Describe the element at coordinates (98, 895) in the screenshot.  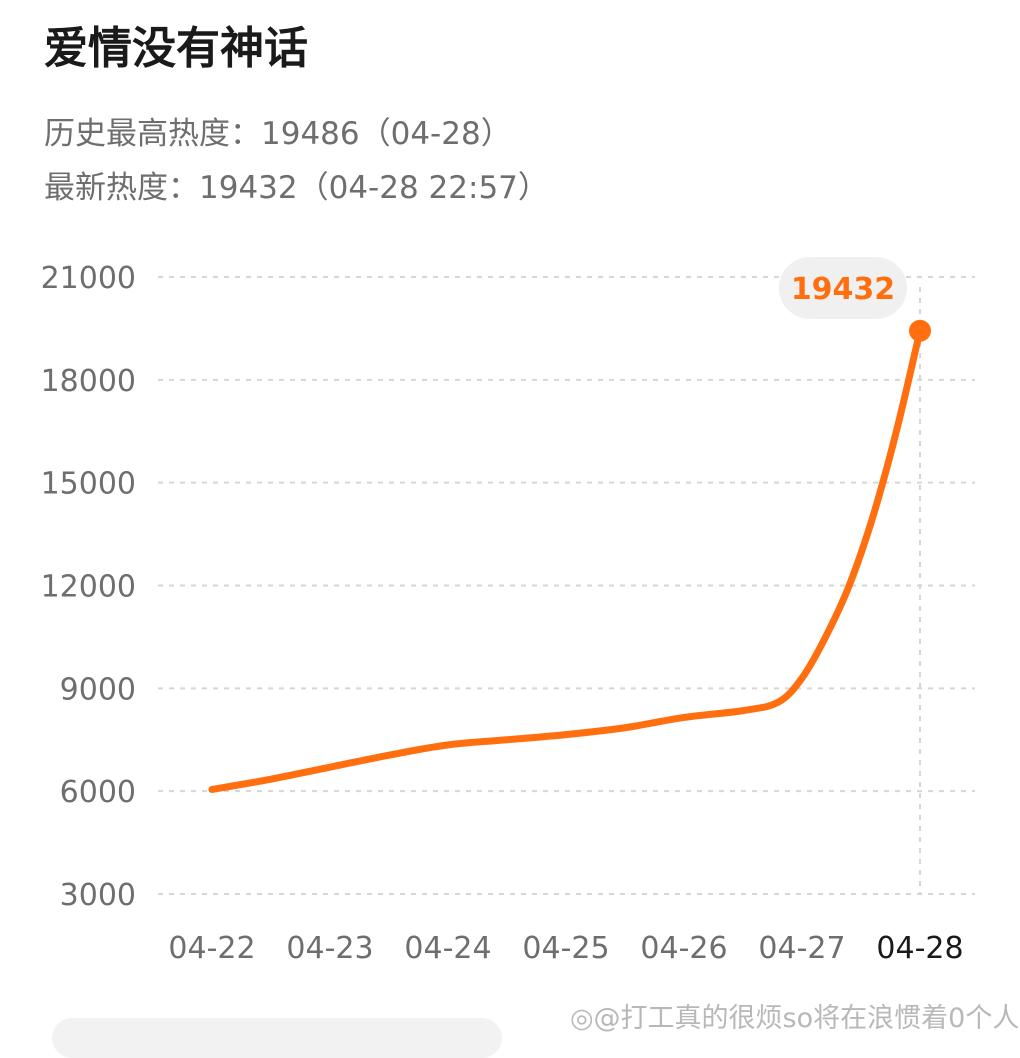
I see `y-tick-label-3000: 3000` at that location.